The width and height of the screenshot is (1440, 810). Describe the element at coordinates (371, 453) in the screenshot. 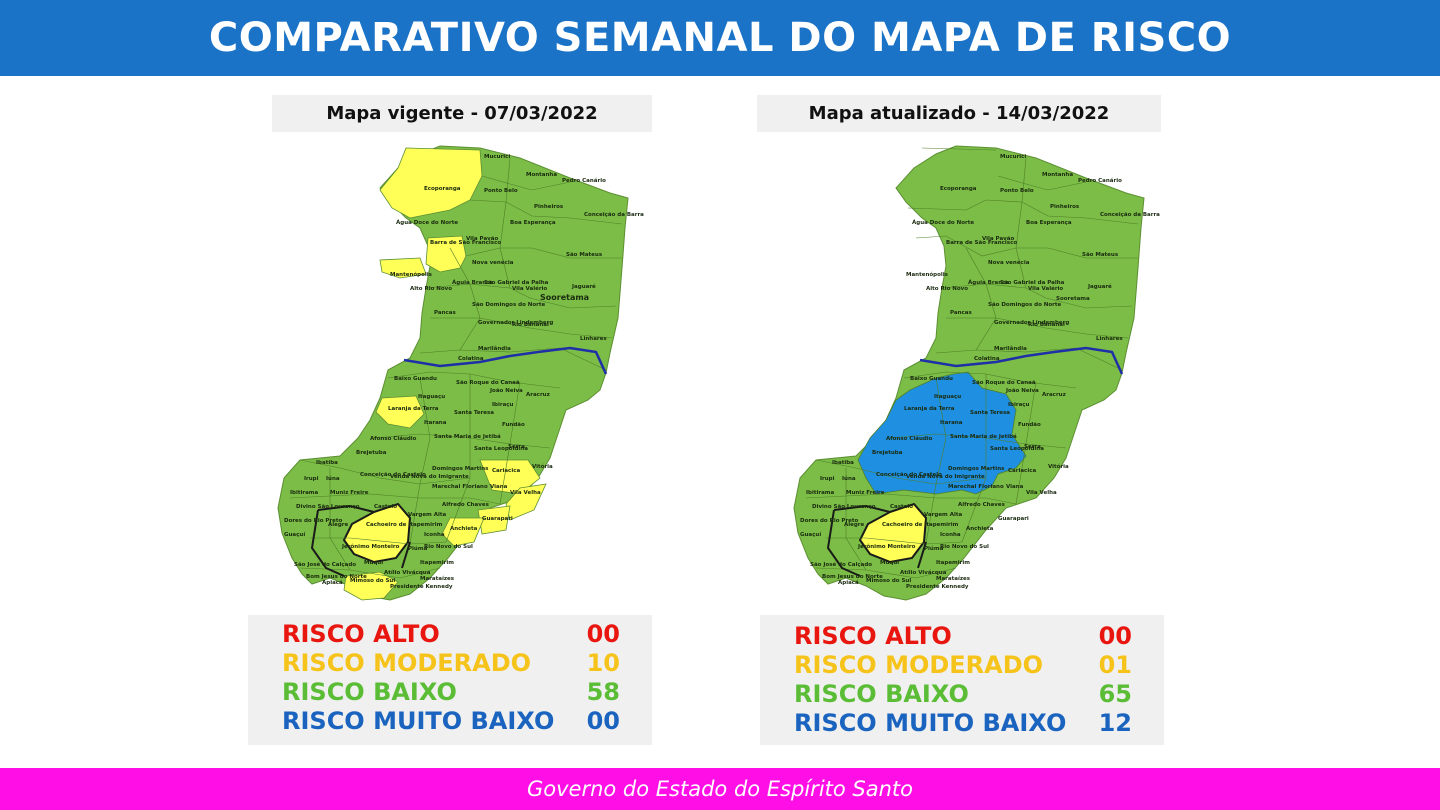

I see `label-brejetuba: Brejetuba` at that location.